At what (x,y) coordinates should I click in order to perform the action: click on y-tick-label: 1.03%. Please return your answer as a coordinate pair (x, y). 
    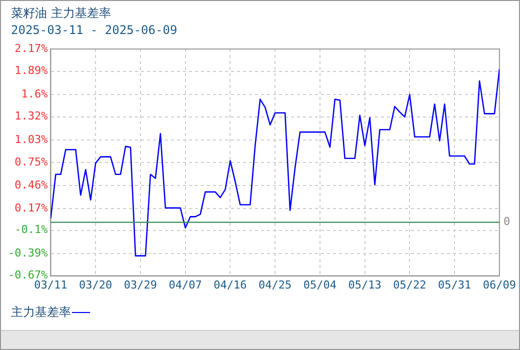
    Looking at the image, I should click on (31, 139).